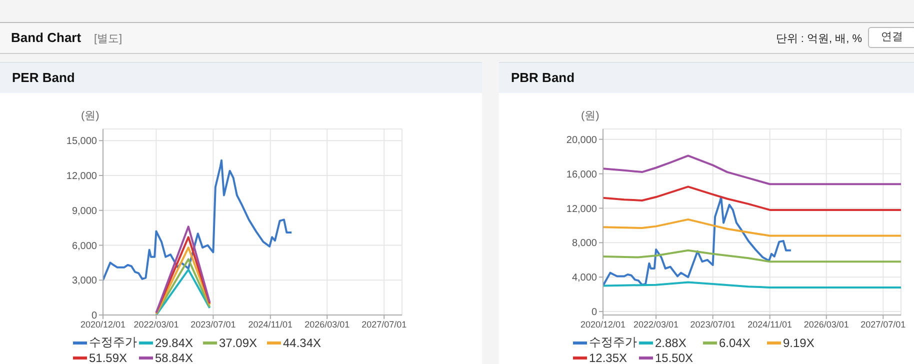 This screenshot has height=364, width=914. What do you see at coordinates (302, 343) in the screenshot?
I see `legend-label: 44.34X` at bounding box center [302, 343].